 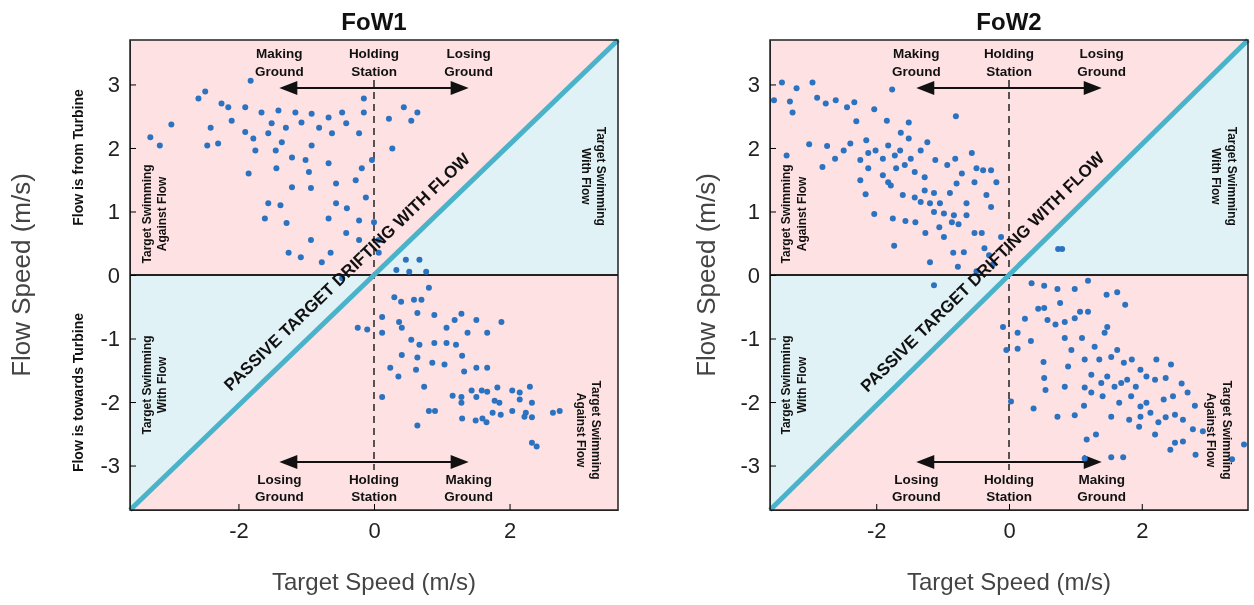 What do you see at coordinates (77, 392) in the screenshot?
I see `text: Flow is towards Turbine` at bounding box center [77, 392].